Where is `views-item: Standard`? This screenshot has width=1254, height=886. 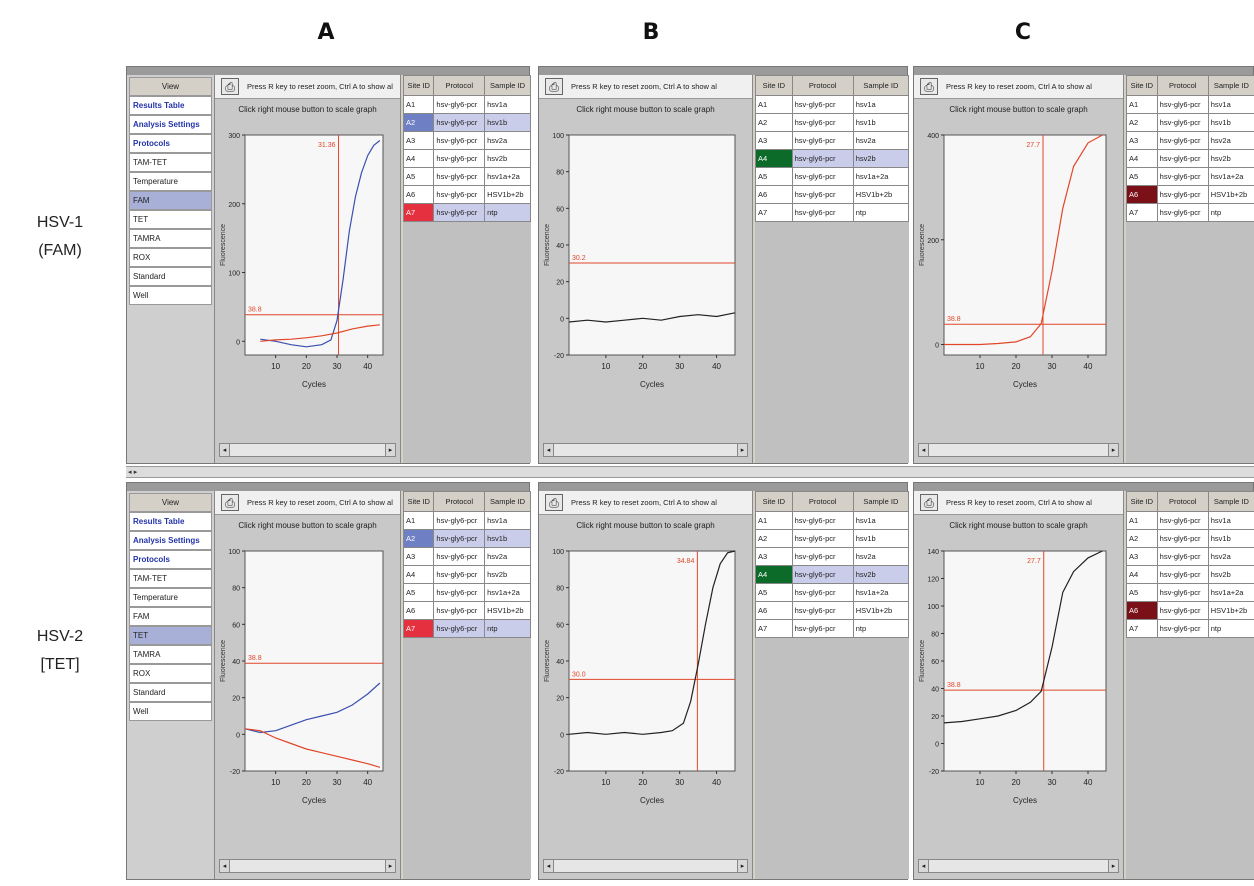
views-item: Standard is located at coordinates (170, 692).